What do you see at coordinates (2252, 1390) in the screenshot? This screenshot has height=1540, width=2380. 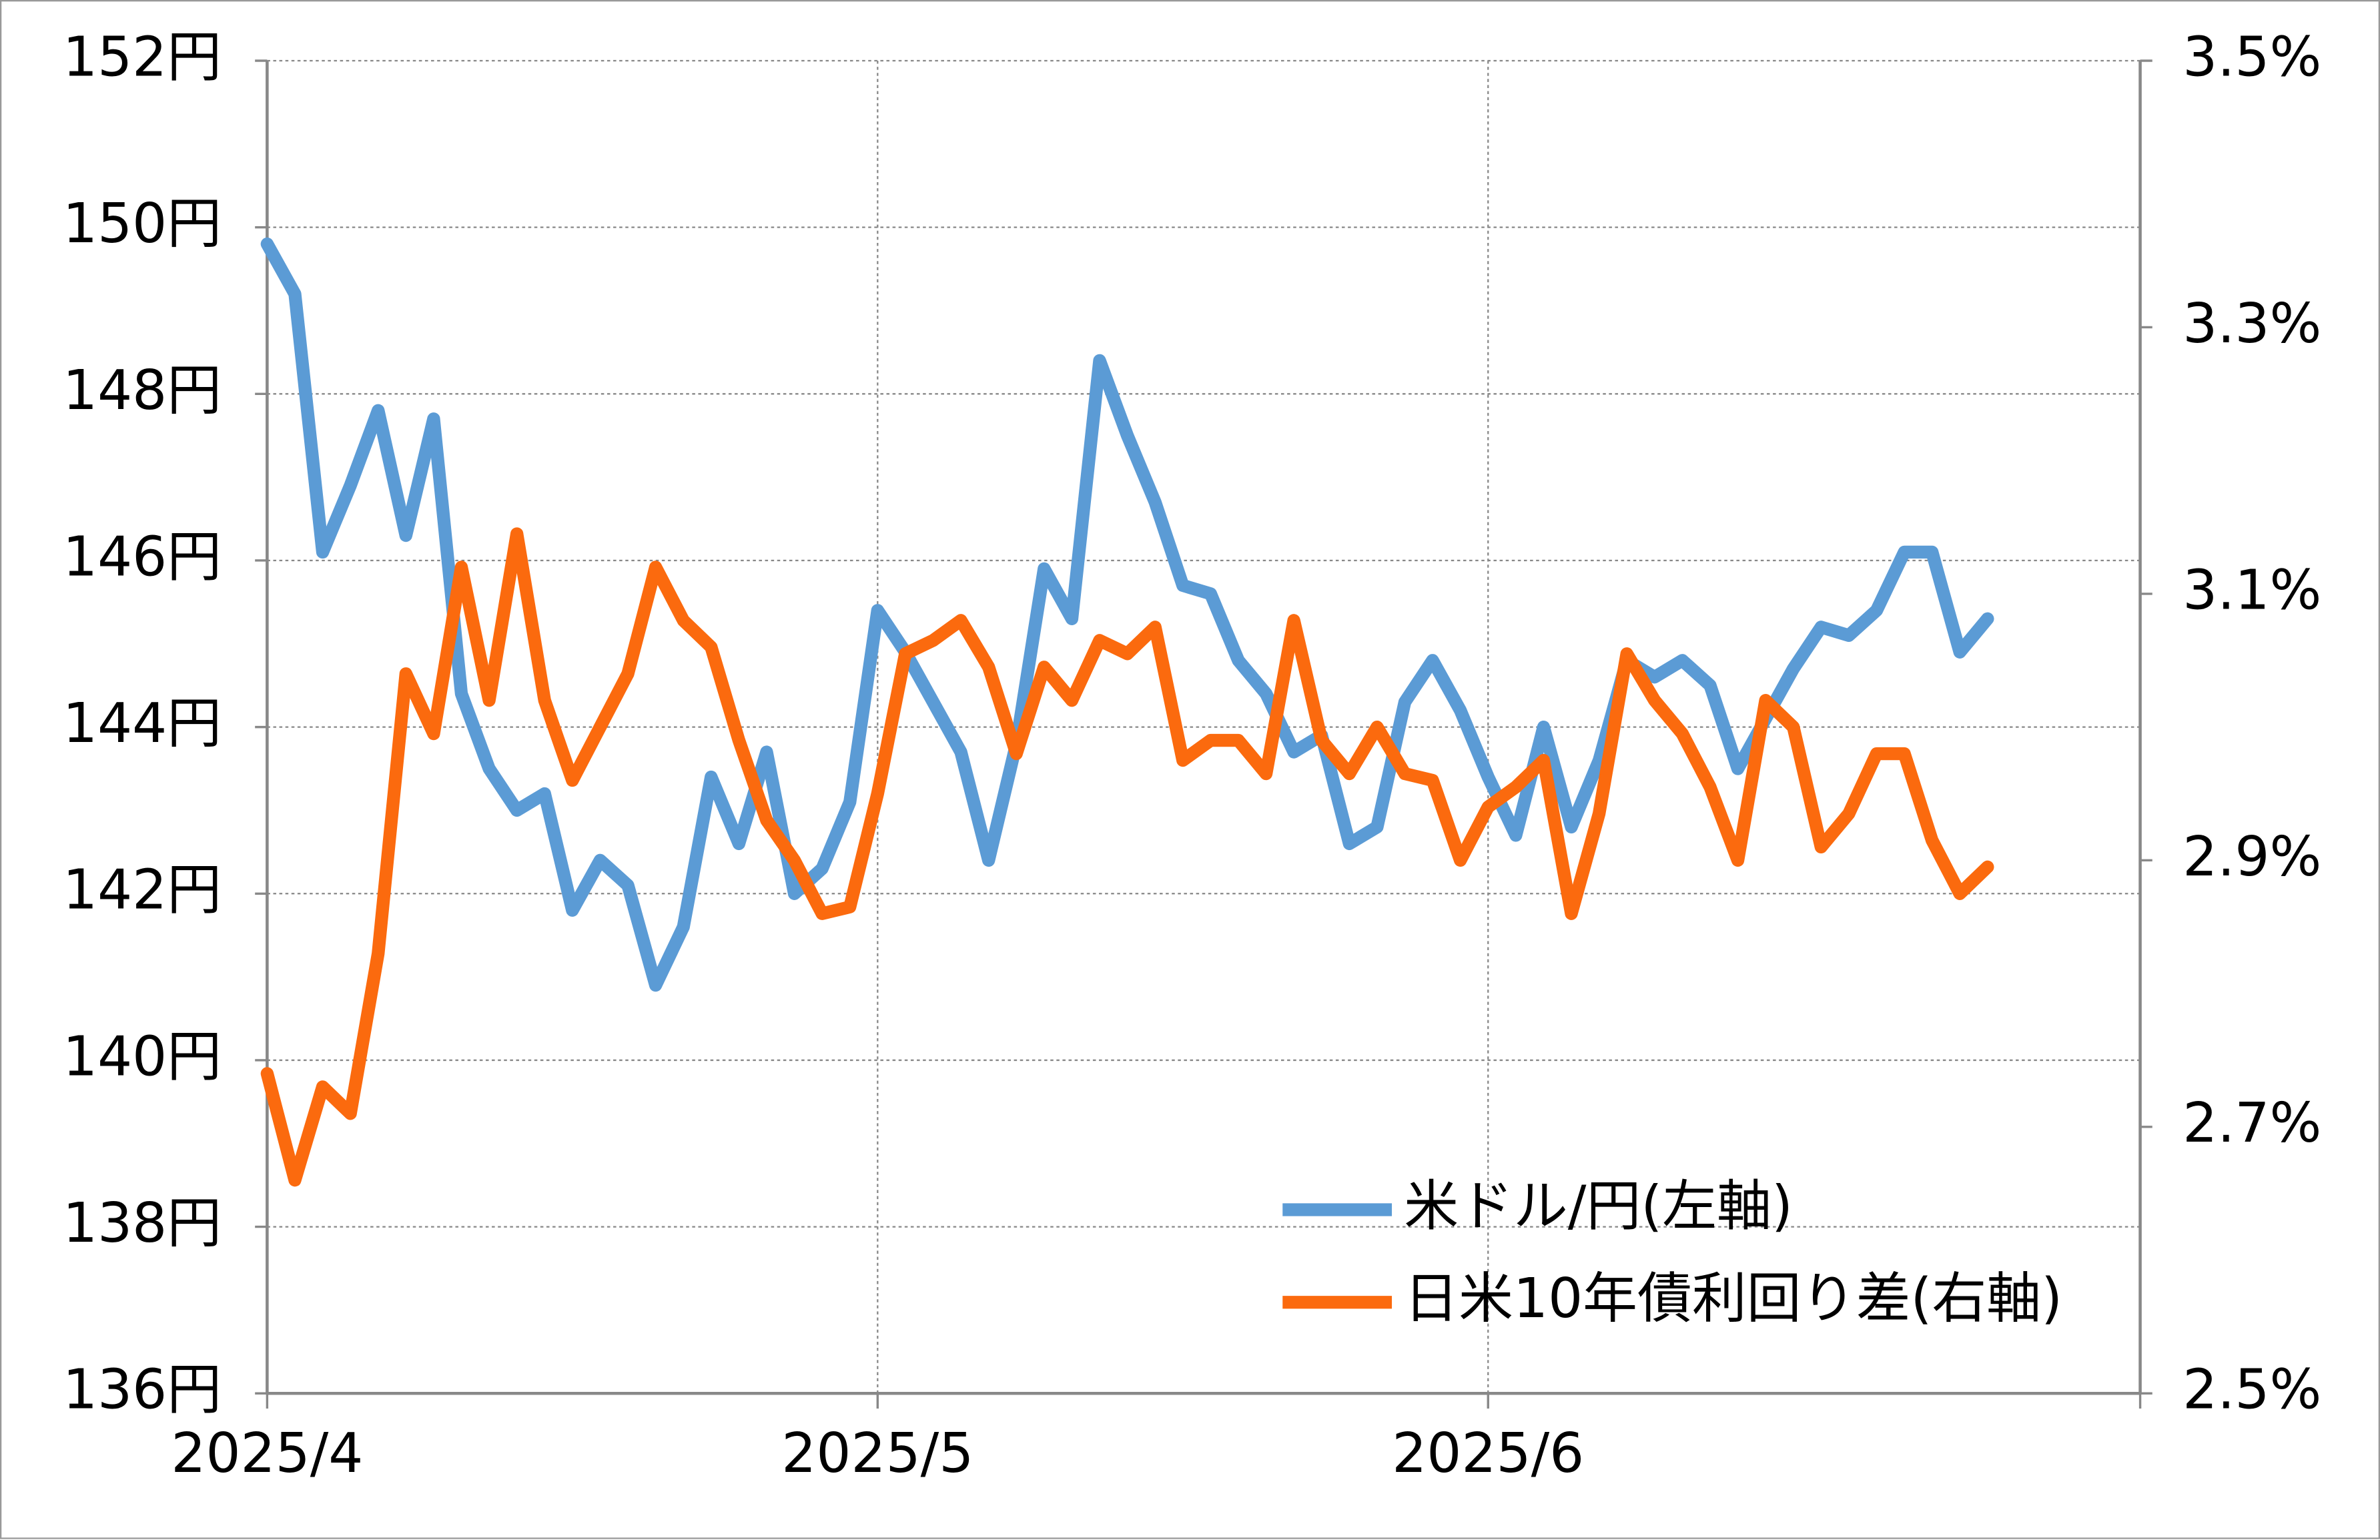 I see `y2-tick-label: 2.5%` at bounding box center [2252, 1390].